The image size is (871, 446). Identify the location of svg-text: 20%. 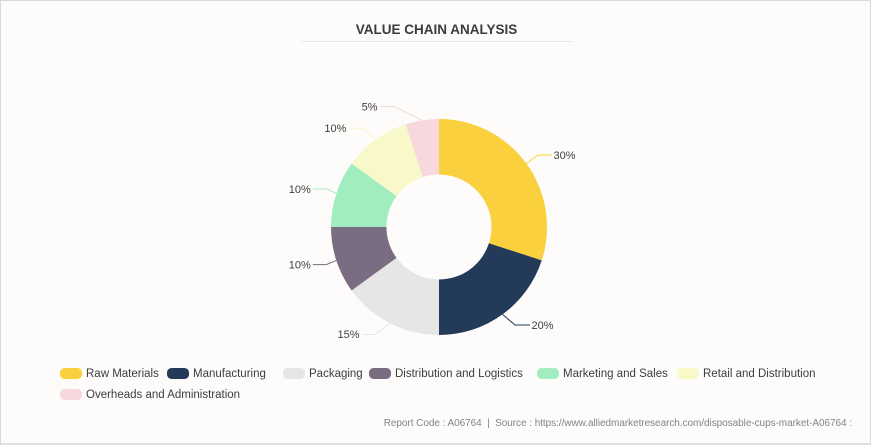
(543, 326).